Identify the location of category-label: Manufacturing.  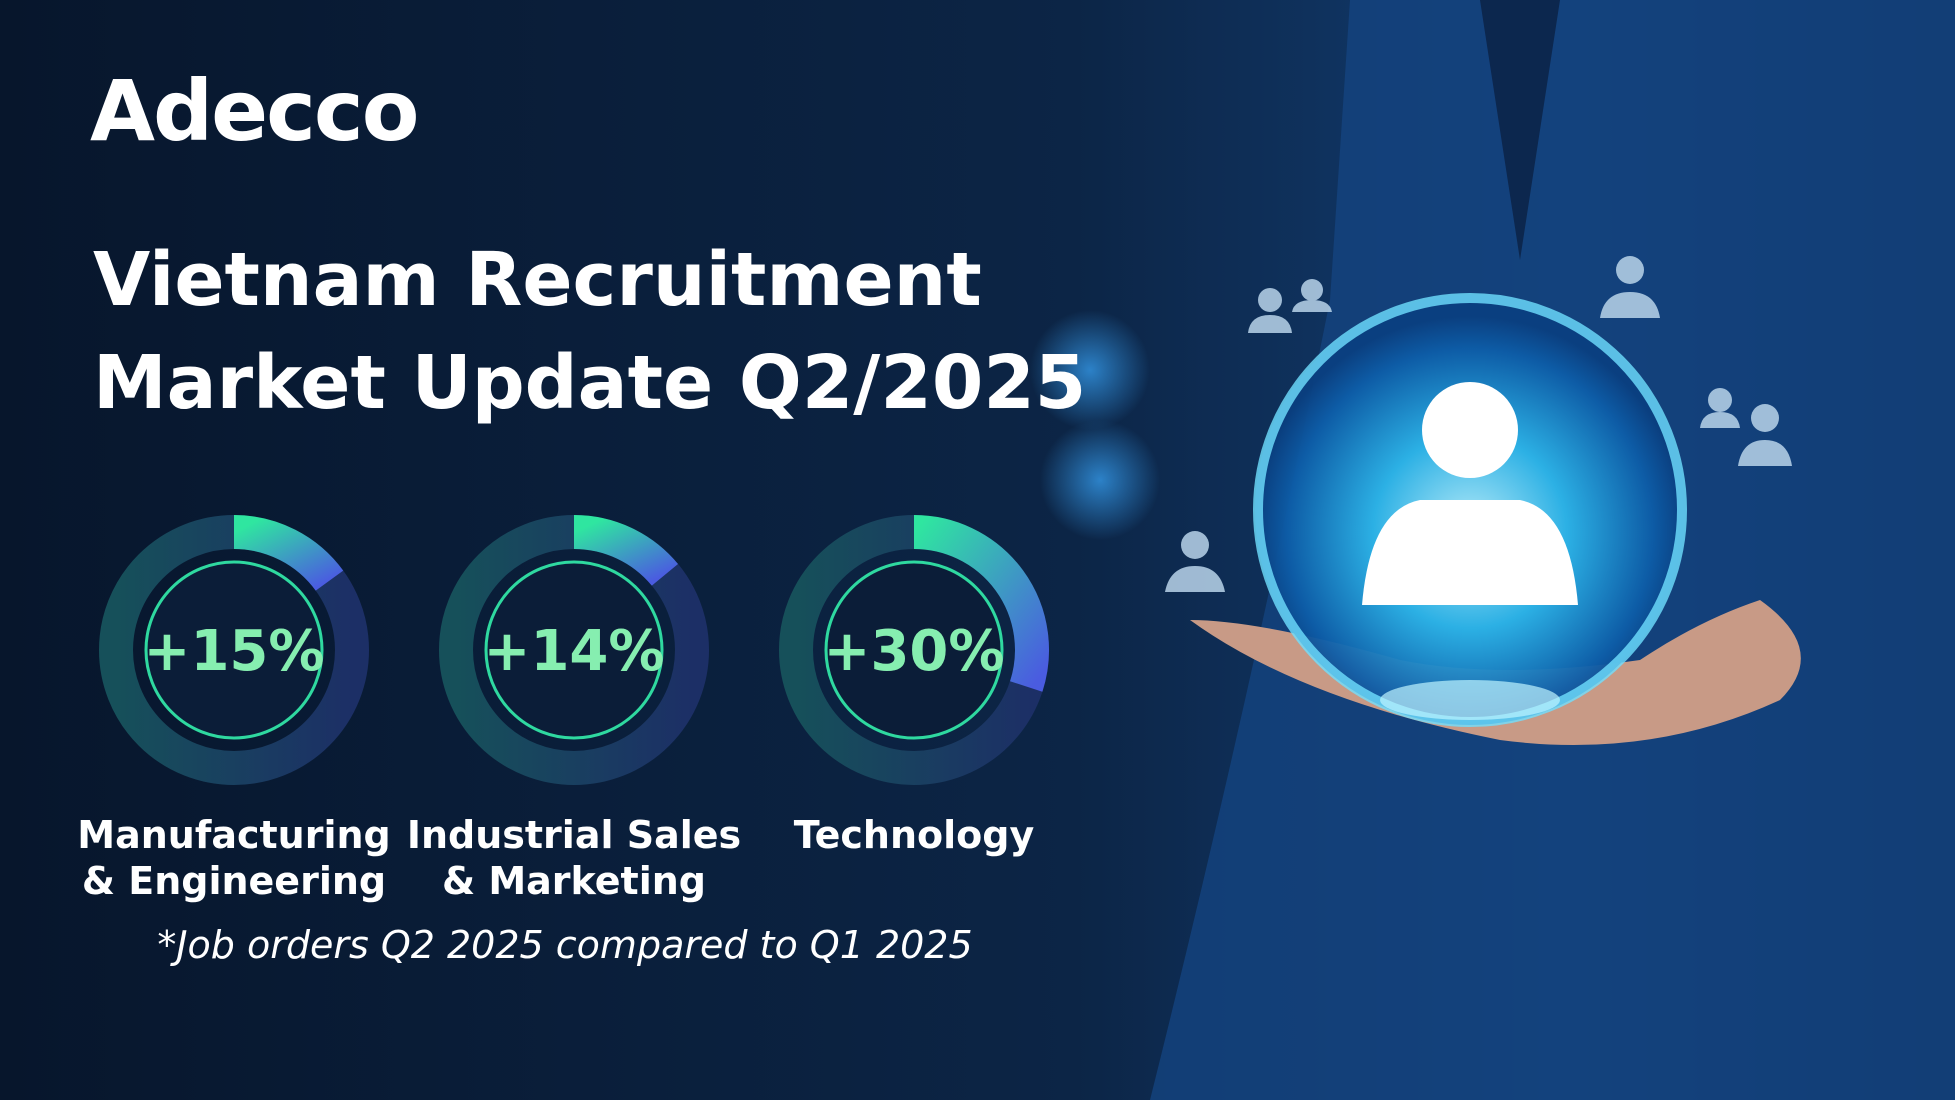
(234, 835).